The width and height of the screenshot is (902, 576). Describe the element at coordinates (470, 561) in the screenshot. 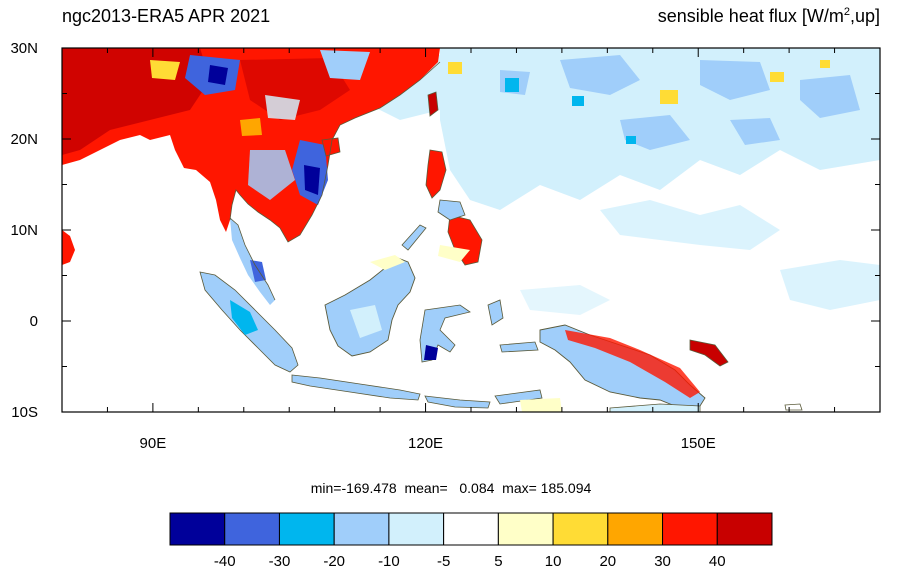

I see `colorbar-labels: -40 -30 -20 -10 -5 5 10 20 30 40` at that location.